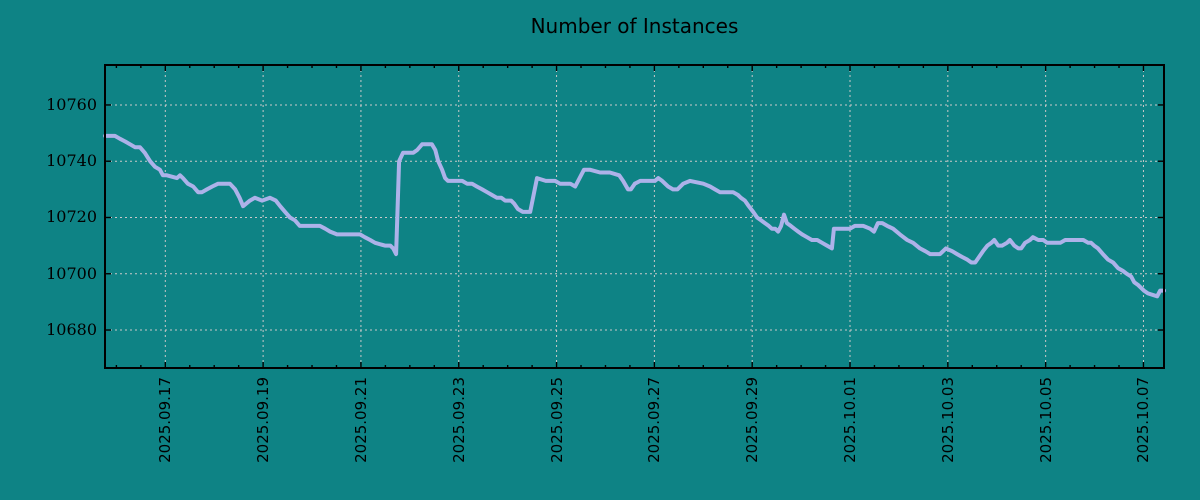 The image size is (1200, 500). I want to click on x-tick-label: 2025.09.27, so click(654, 420).